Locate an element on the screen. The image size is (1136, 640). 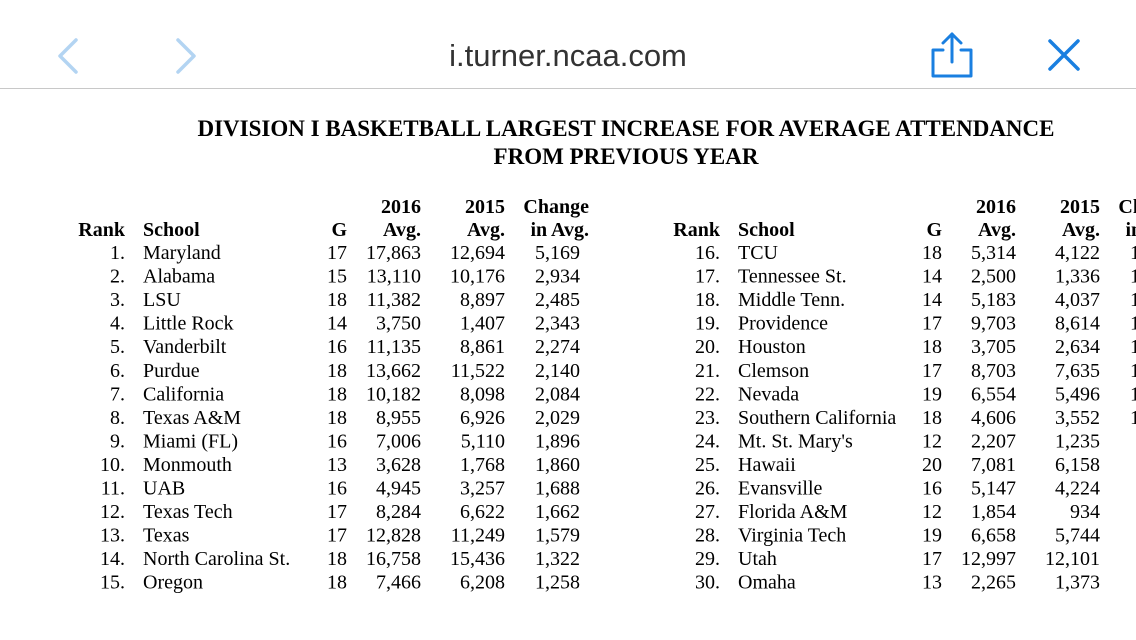
table-cell: Southern California is located at coordinates (817, 418).